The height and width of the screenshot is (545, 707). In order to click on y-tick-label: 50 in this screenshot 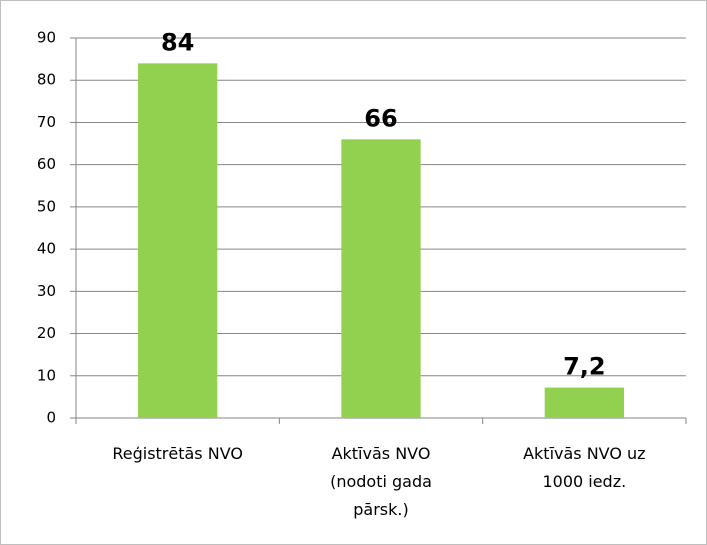, I will do `click(46, 206)`.